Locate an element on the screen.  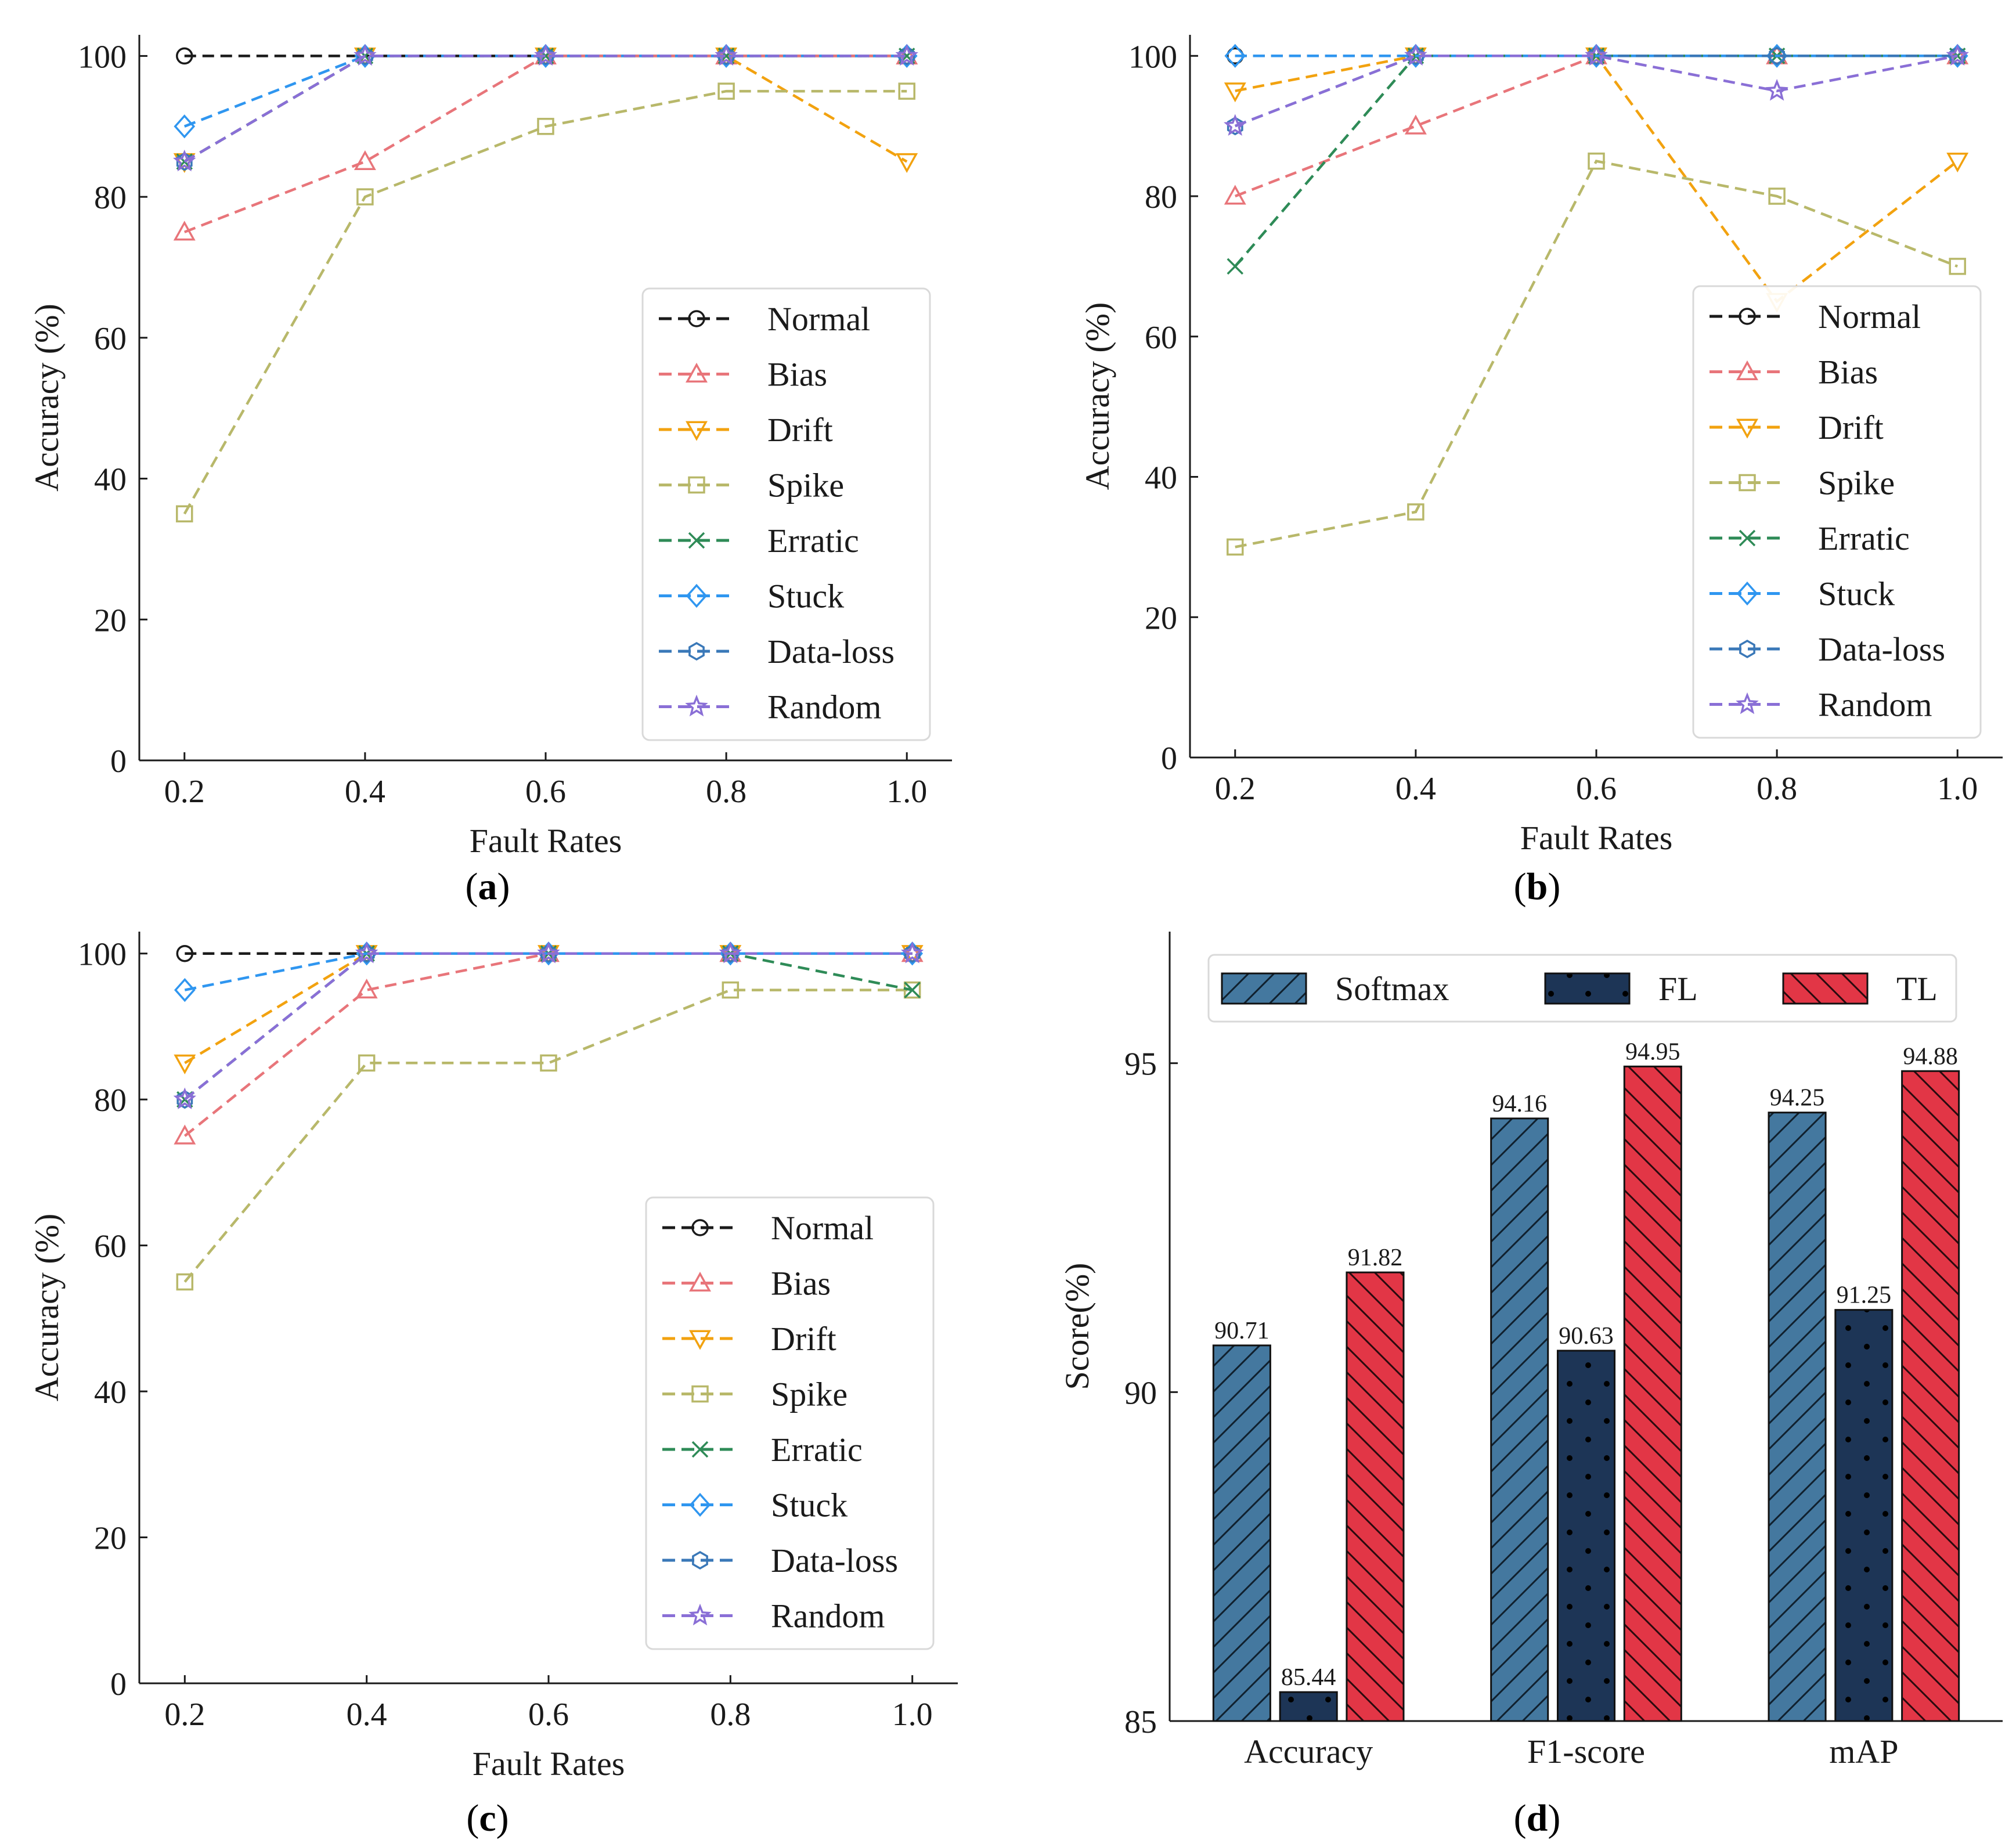
series-line-bias is located at coordinates (545, 144).